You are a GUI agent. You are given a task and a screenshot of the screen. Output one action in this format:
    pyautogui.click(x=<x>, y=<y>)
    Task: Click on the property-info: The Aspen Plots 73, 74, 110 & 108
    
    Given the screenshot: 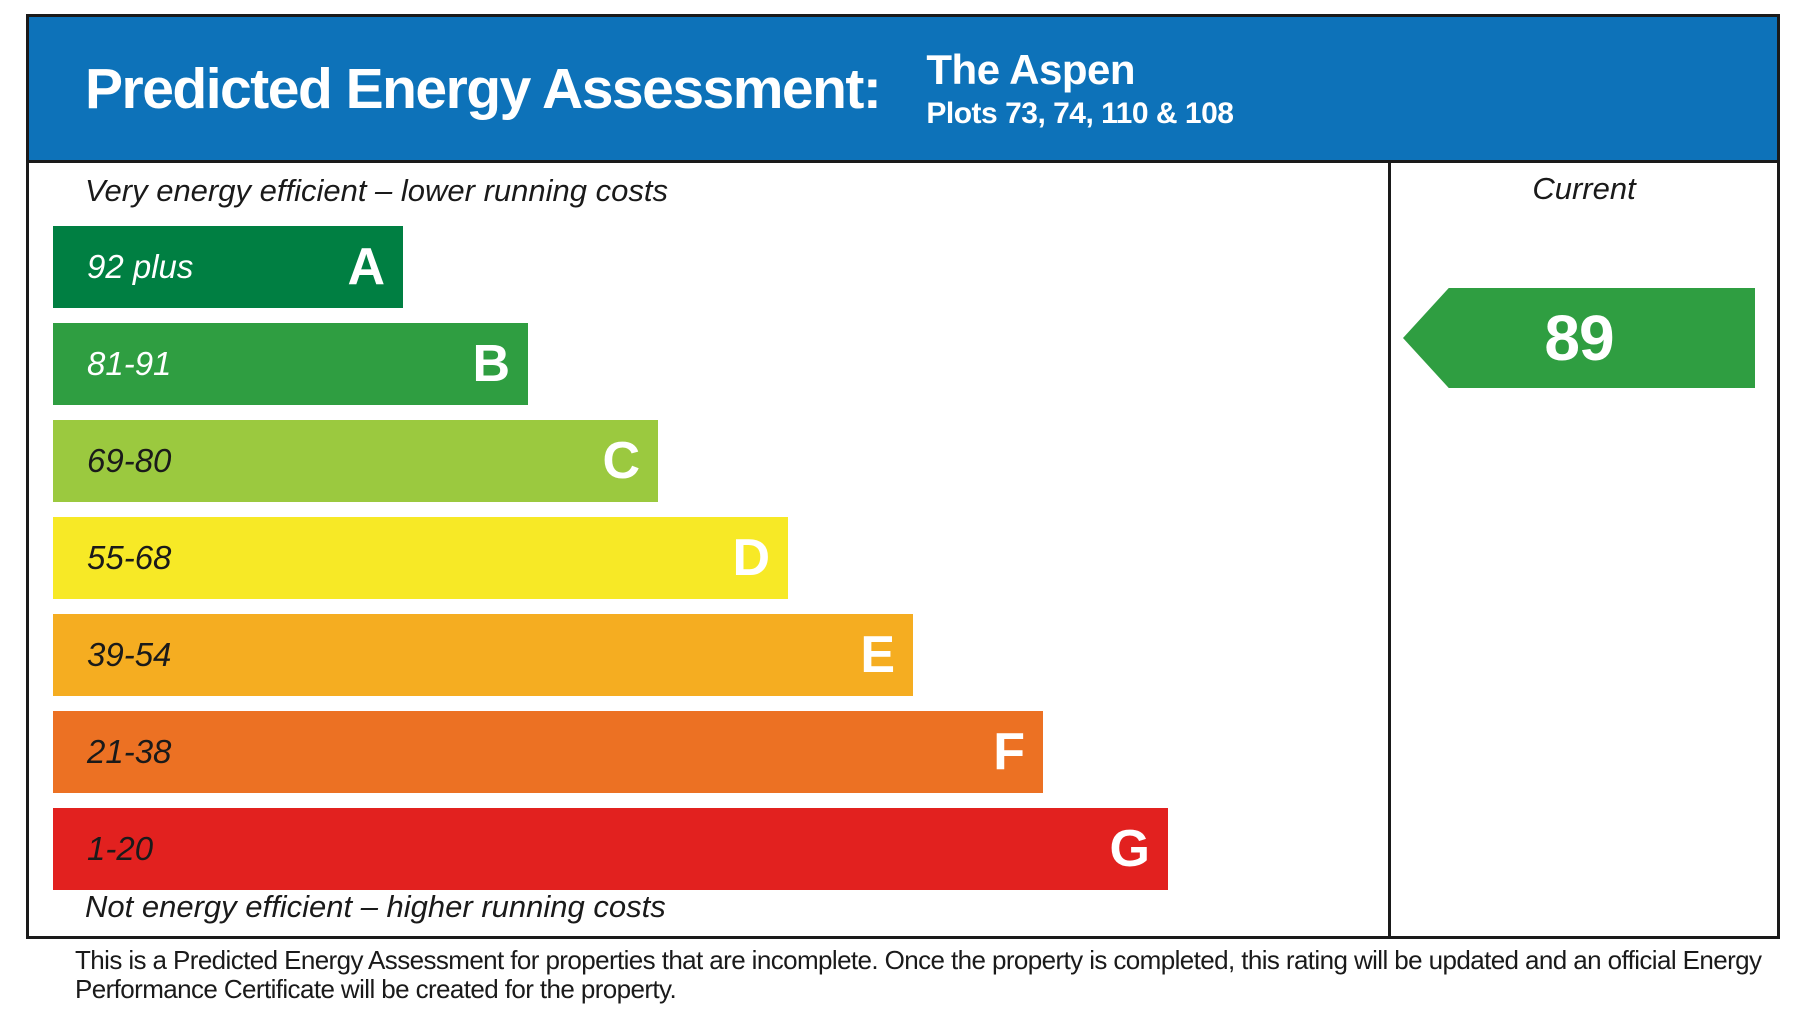 What is the action you would take?
    pyautogui.click(x=1080, y=88)
    